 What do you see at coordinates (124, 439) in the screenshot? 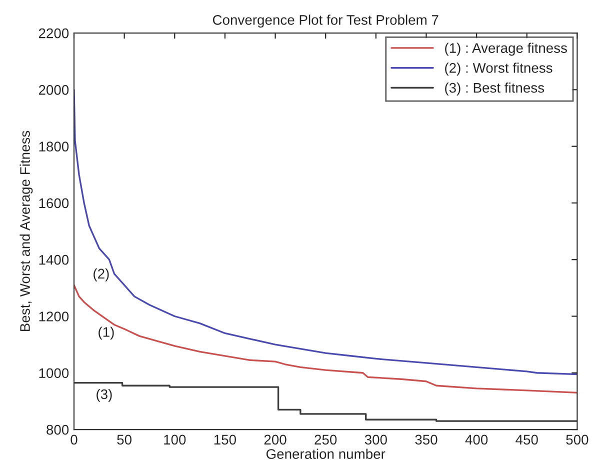
I see `x-tick-label: 50` at bounding box center [124, 439].